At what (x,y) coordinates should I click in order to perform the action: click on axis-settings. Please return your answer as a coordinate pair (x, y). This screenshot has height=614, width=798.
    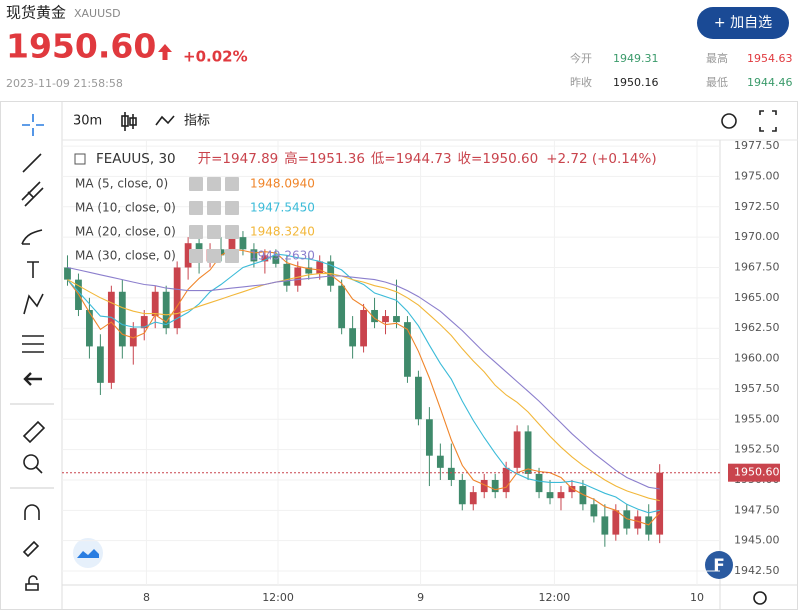
    Looking at the image, I should click on (760, 598).